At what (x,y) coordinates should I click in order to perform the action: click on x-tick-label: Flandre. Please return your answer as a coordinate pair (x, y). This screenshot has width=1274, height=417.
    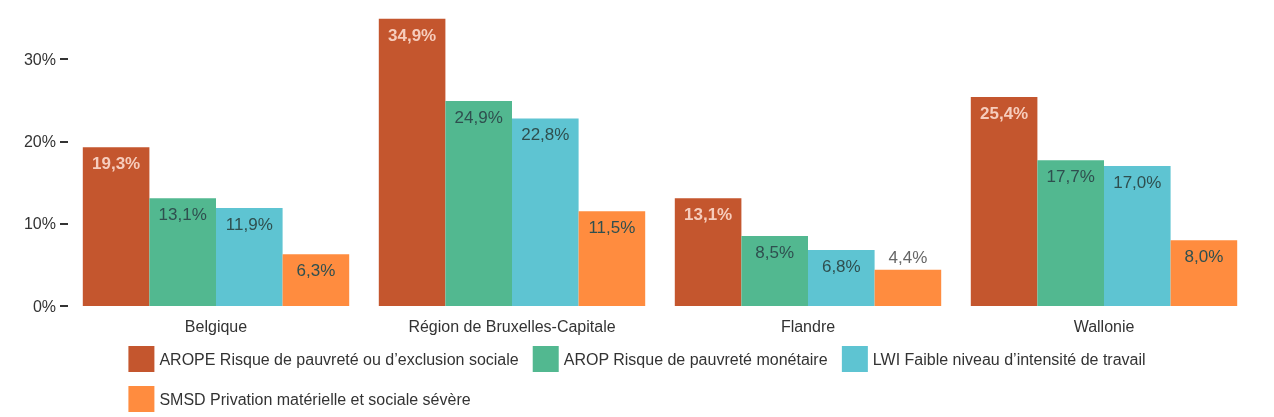
    Looking at the image, I should click on (808, 326).